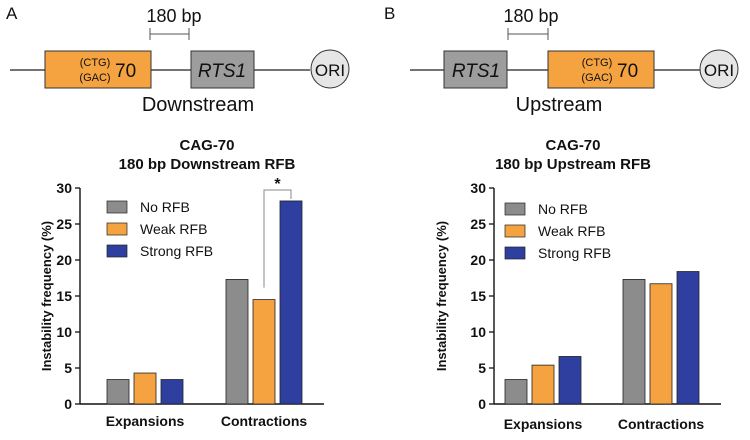 The image size is (750, 440). Describe the element at coordinates (563, 209) in the screenshot. I see `chart-b-legend-label: No RFB` at that location.